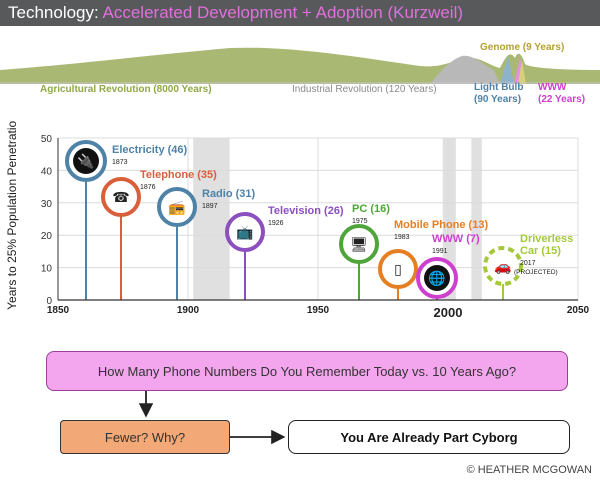 This screenshot has height=480, width=600. What do you see at coordinates (49, 301) in the screenshot?
I see `y-tick-0: 0` at bounding box center [49, 301].